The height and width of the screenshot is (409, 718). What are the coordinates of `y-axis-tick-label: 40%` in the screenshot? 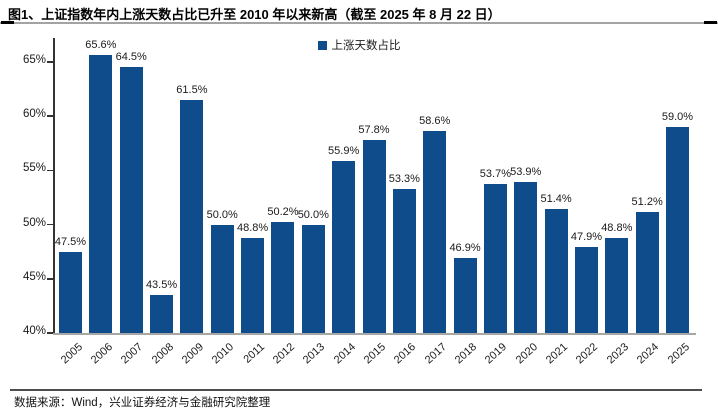 It's located at (34, 331).